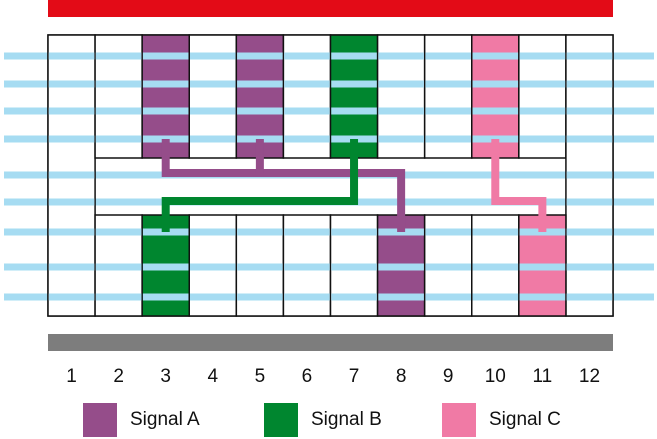 Image resolution: width=657 pixels, height=439 pixels. I want to click on column-number-1: 1, so click(71, 376).